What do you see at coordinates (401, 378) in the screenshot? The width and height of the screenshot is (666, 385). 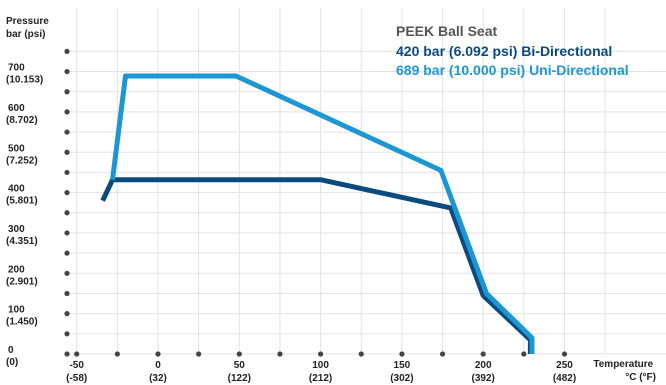 I see `x-tick-fahrenheit: (302)` at bounding box center [401, 378].